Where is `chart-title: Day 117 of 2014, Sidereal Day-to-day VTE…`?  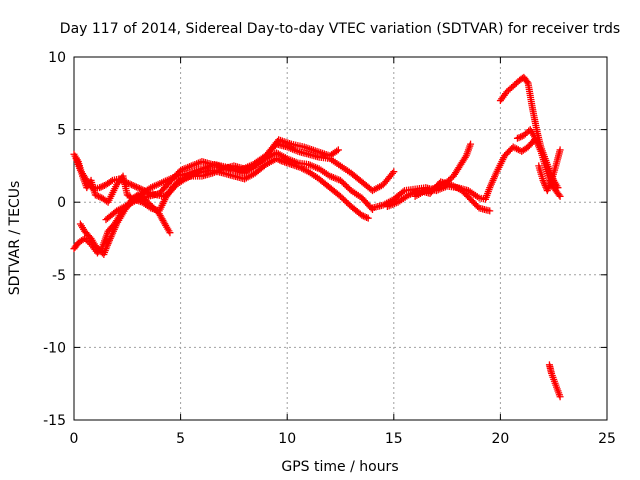
chart-title: Day 117 of 2014, Sidereal Day-to-day VTE… is located at coordinates (340, 29).